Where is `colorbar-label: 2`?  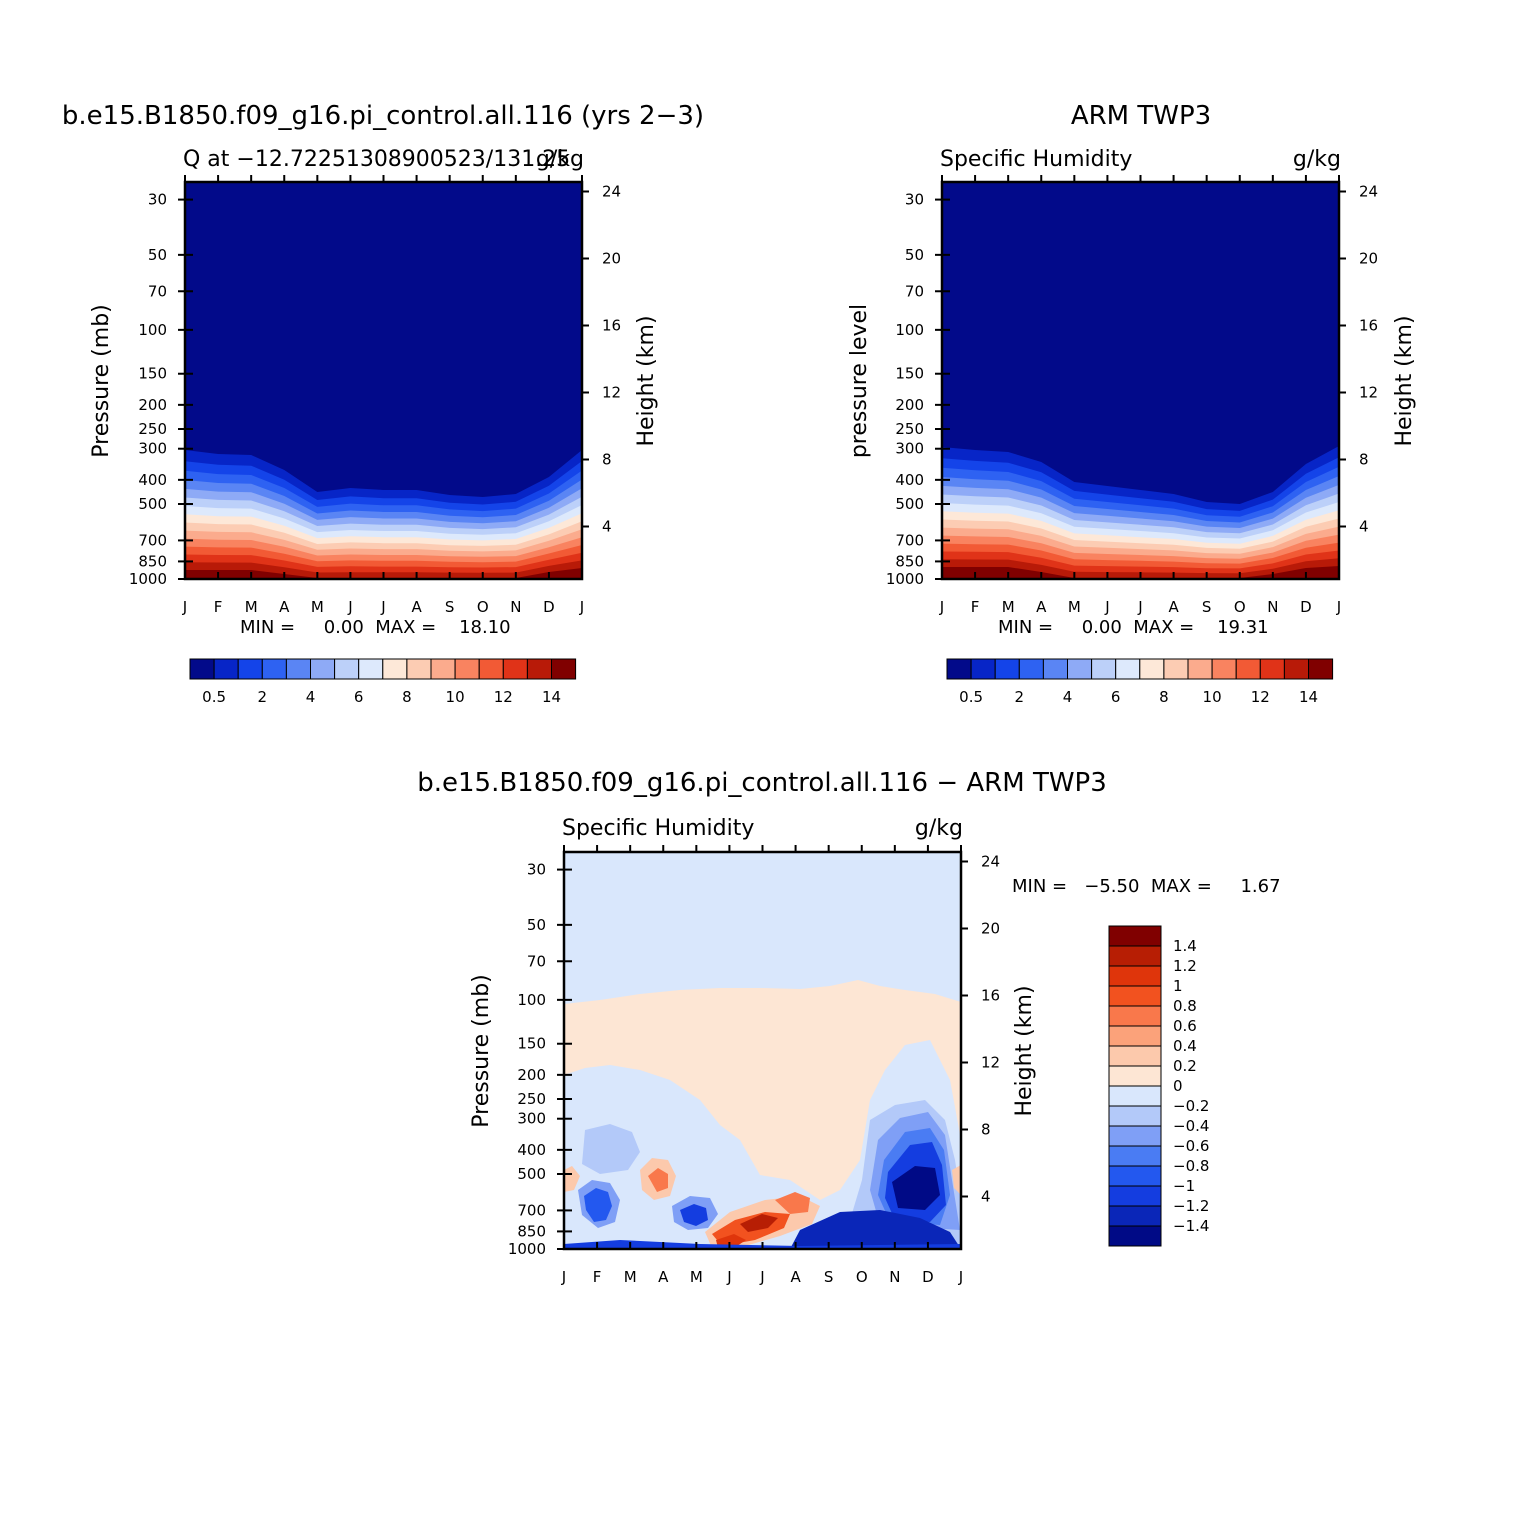 colorbar-label: 2 is located at coordinates (263, 697).